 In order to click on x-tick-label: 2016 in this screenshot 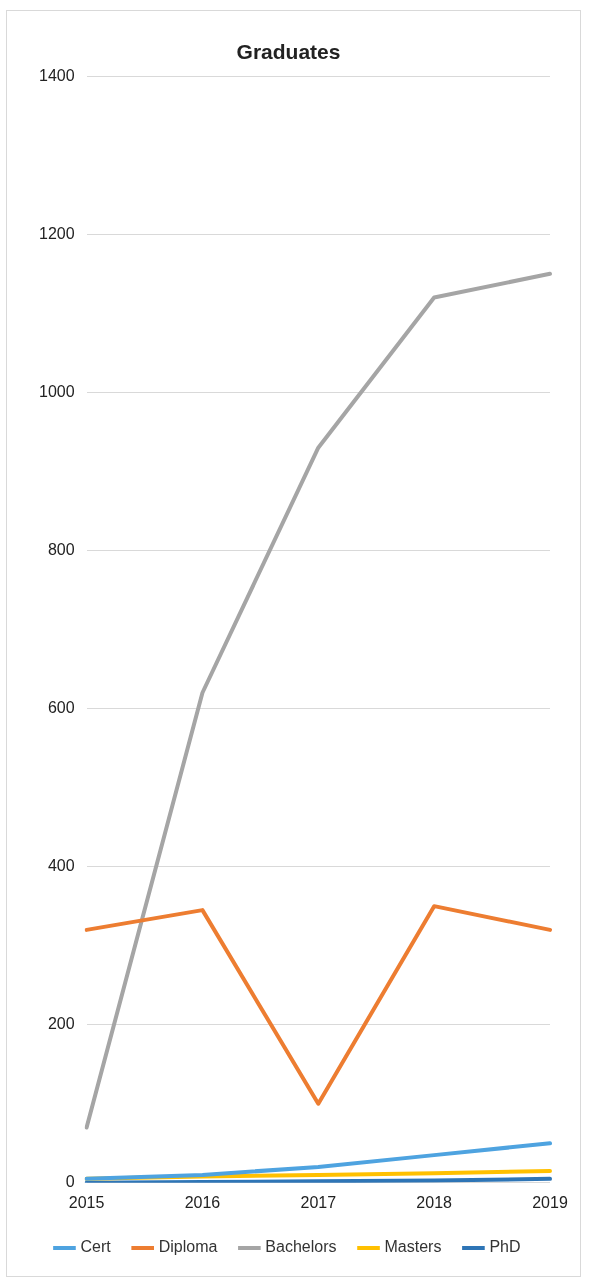, I will do `click(202, 1202)`.